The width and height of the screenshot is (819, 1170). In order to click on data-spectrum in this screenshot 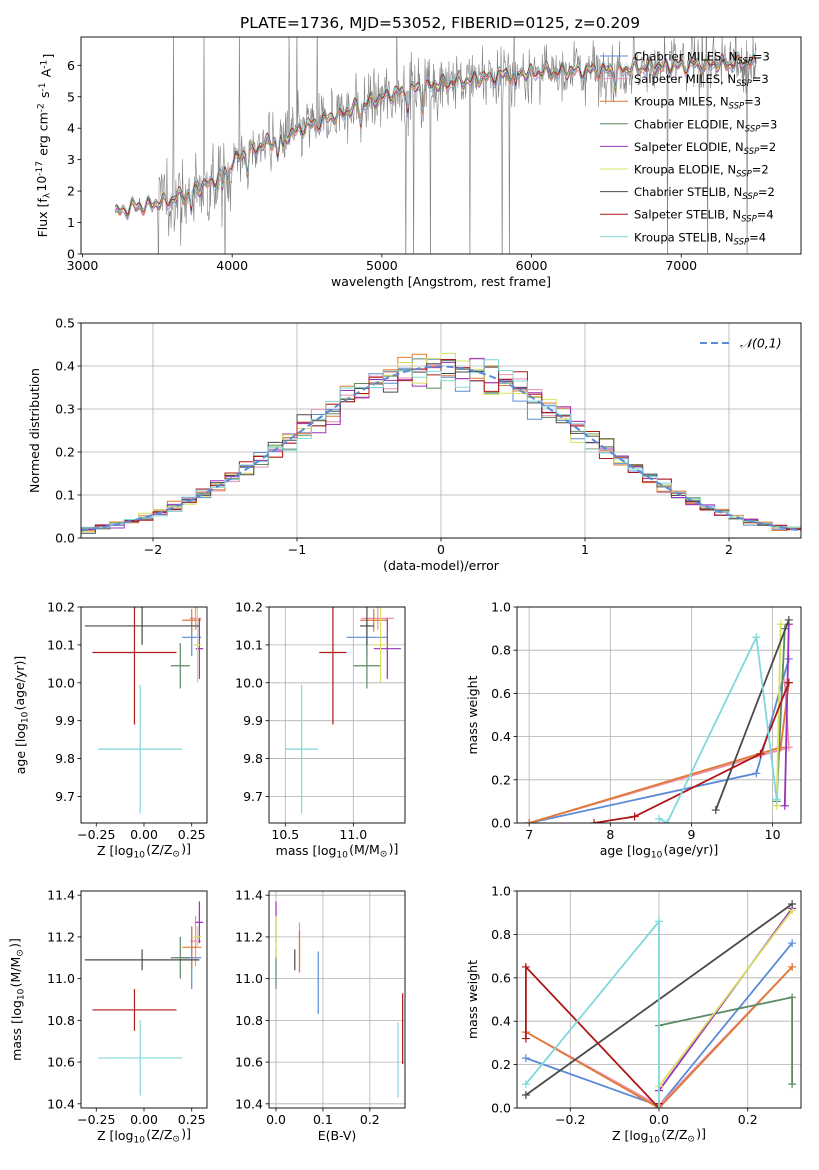, I will do `click(436, 145)`.